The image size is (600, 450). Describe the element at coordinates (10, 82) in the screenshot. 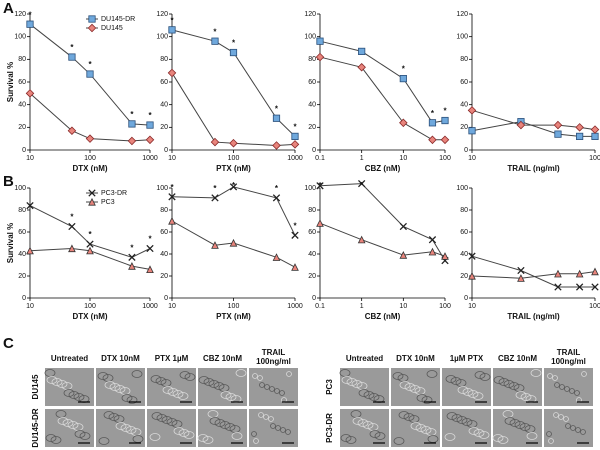

I see `y-axis-label: Survival %` at that location.